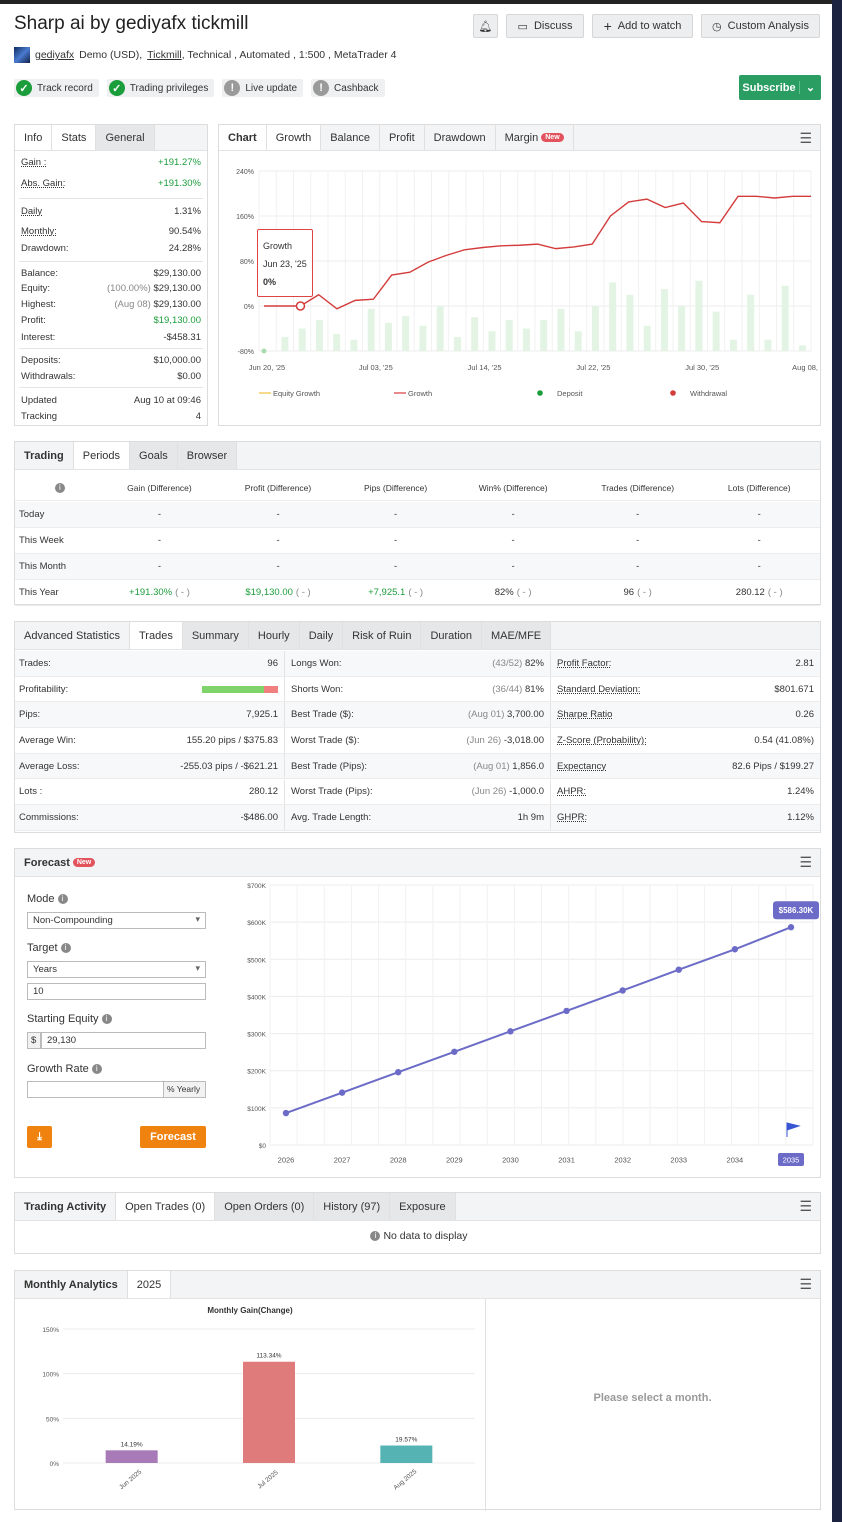 The height and width of the screenshot is (1522, 842). Describe the element at coordinates (717, 26) in the screenshot. I see `clock-icon: ◷` at that location.